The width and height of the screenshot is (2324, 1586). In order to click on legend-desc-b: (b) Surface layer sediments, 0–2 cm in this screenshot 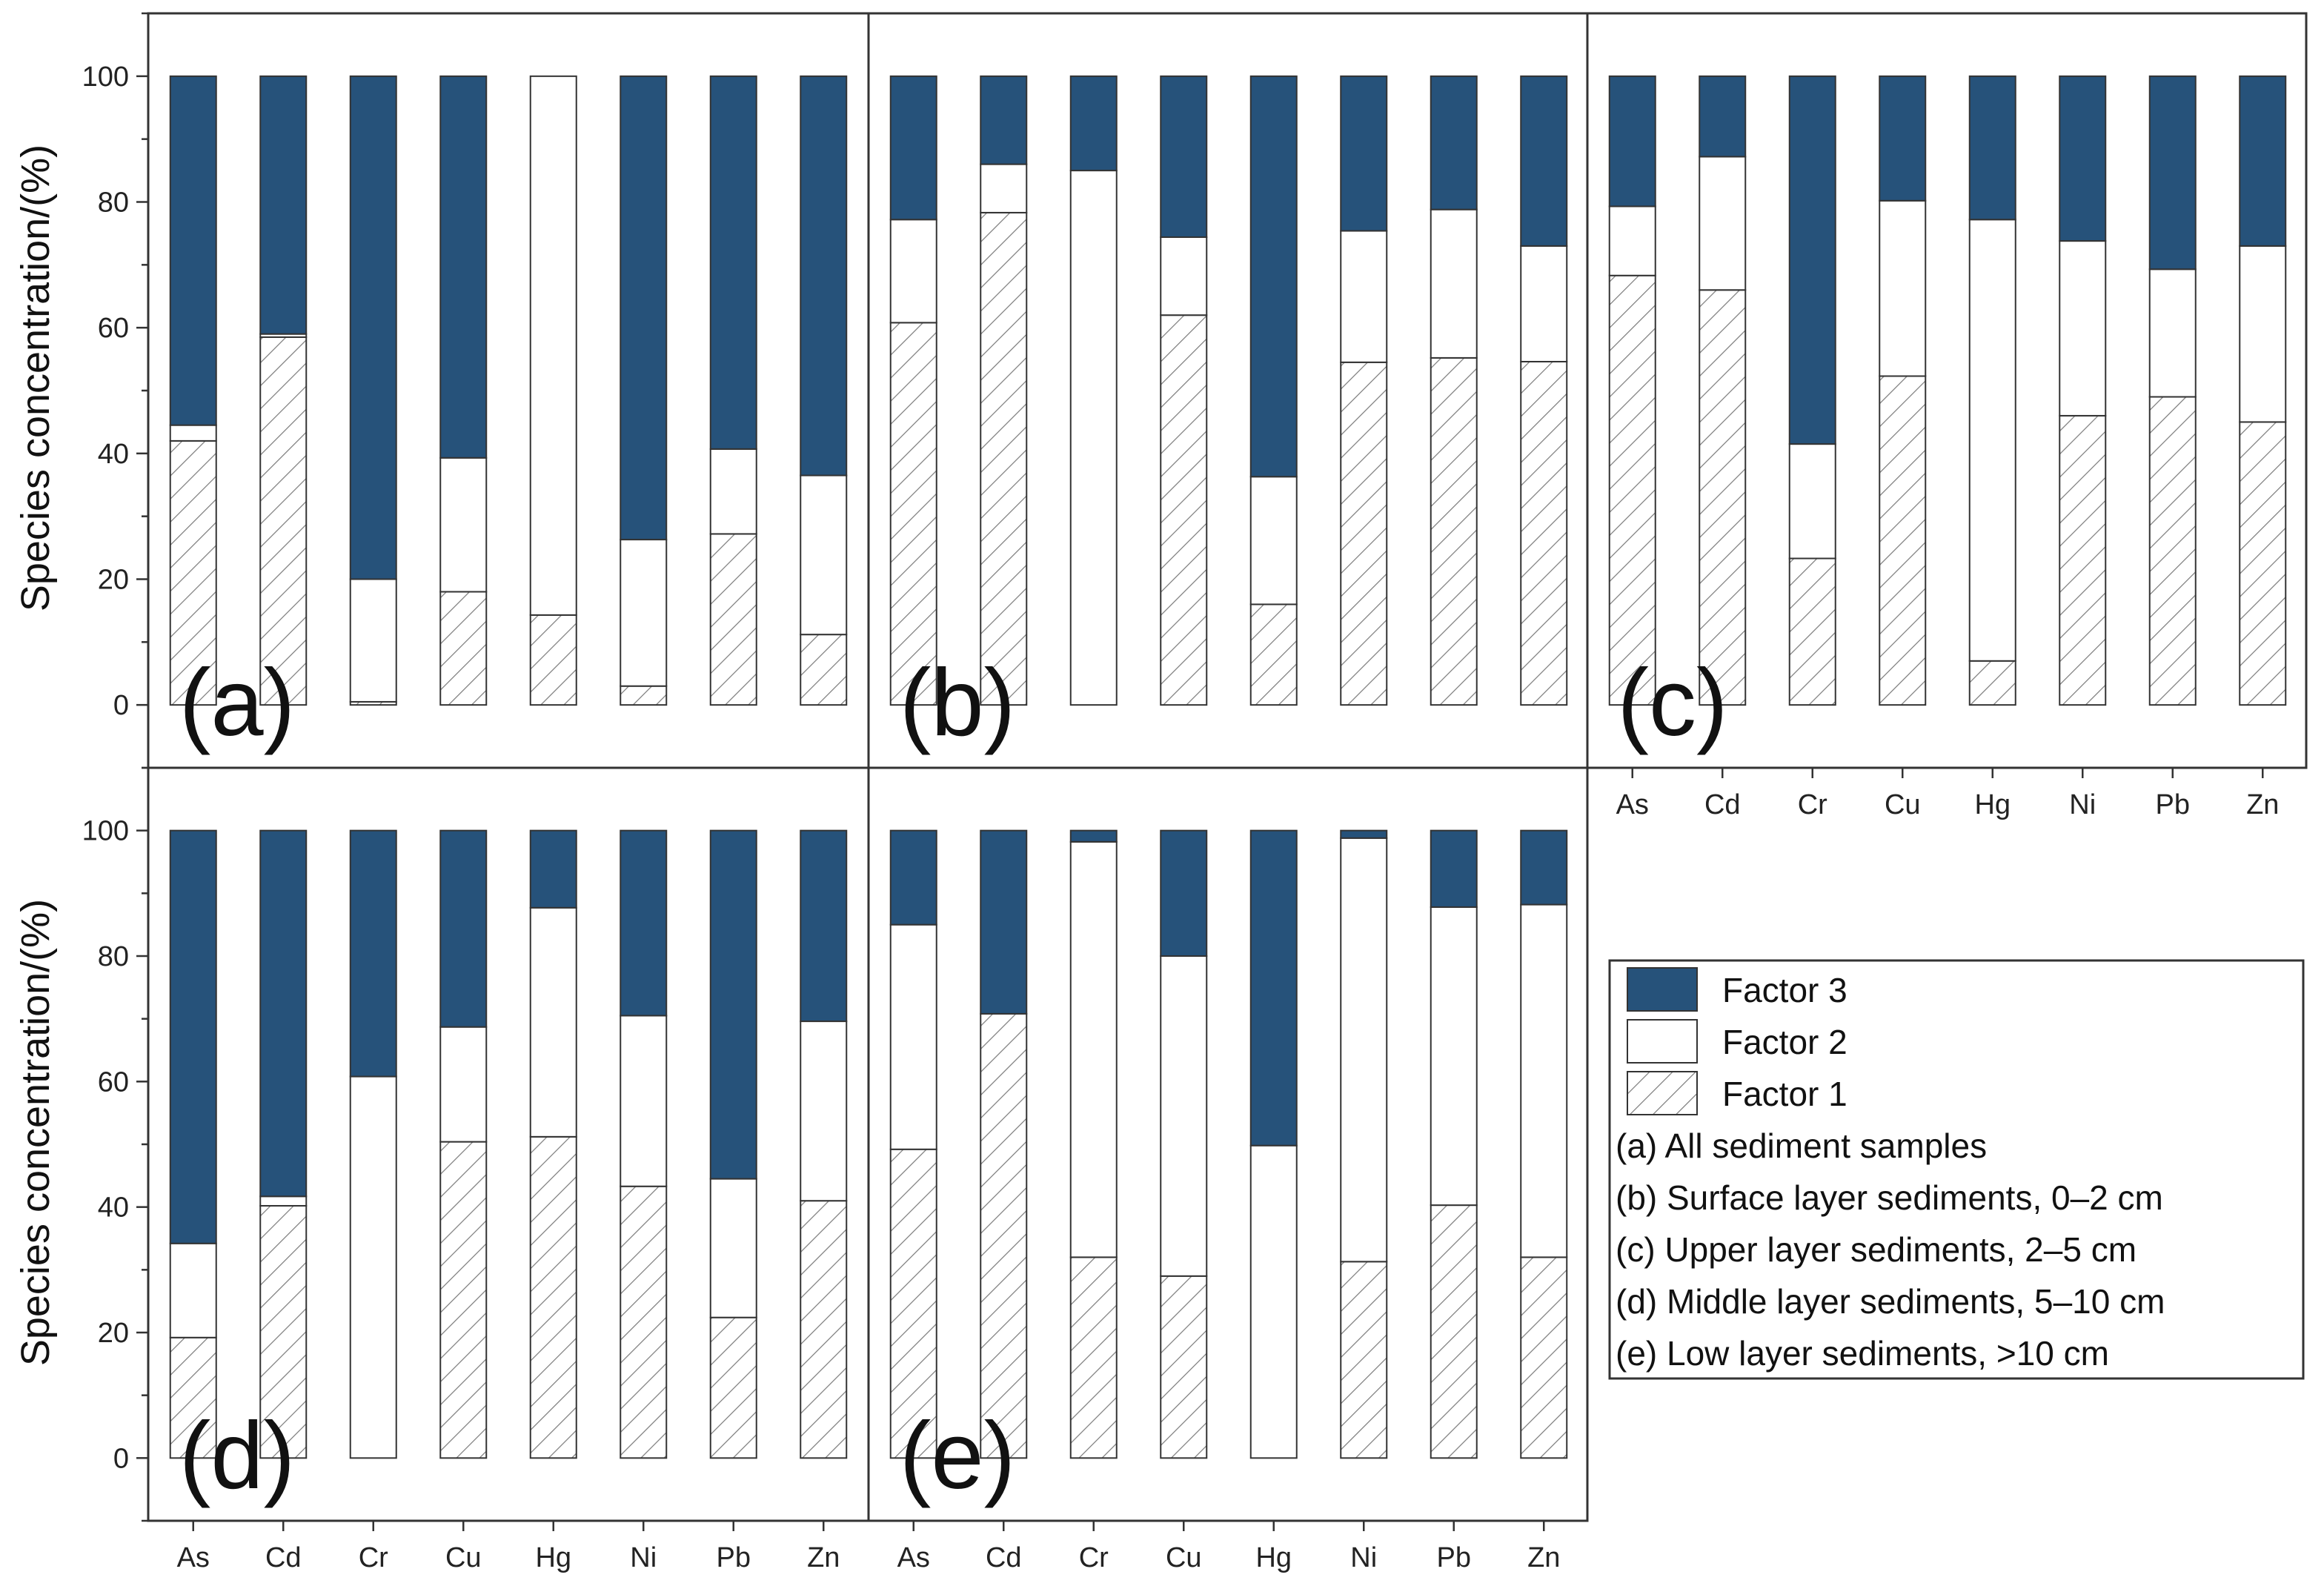, I will do `click(1889, 1197)`.